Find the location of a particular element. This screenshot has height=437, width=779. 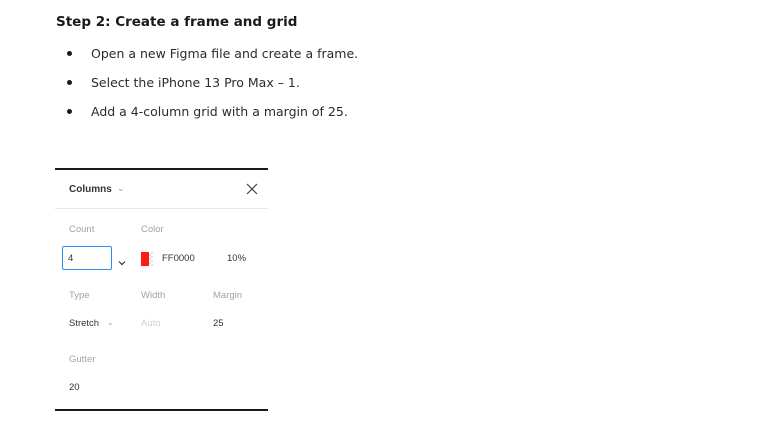

width-field: Auto is located at coordinates (151, 323).